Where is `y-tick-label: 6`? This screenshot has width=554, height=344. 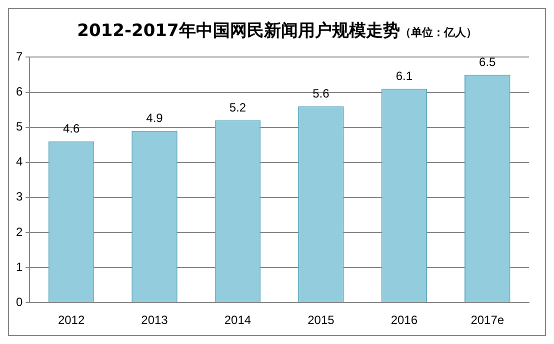
y-tick-label: 6 is located at coordinates (19, 91).